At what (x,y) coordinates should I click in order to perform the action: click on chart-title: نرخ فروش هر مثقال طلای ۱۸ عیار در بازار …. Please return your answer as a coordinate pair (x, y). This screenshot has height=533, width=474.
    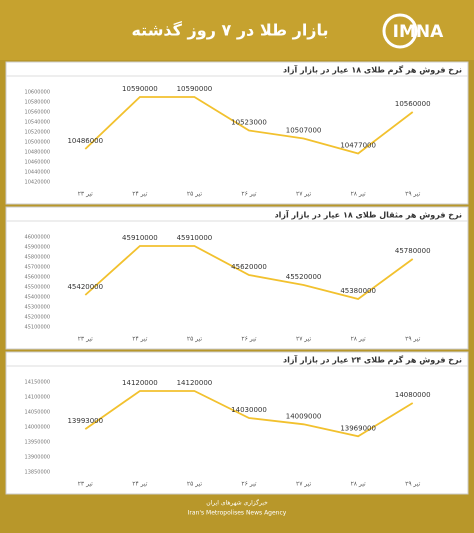
    Looking at the image, I should click on (368, 215).